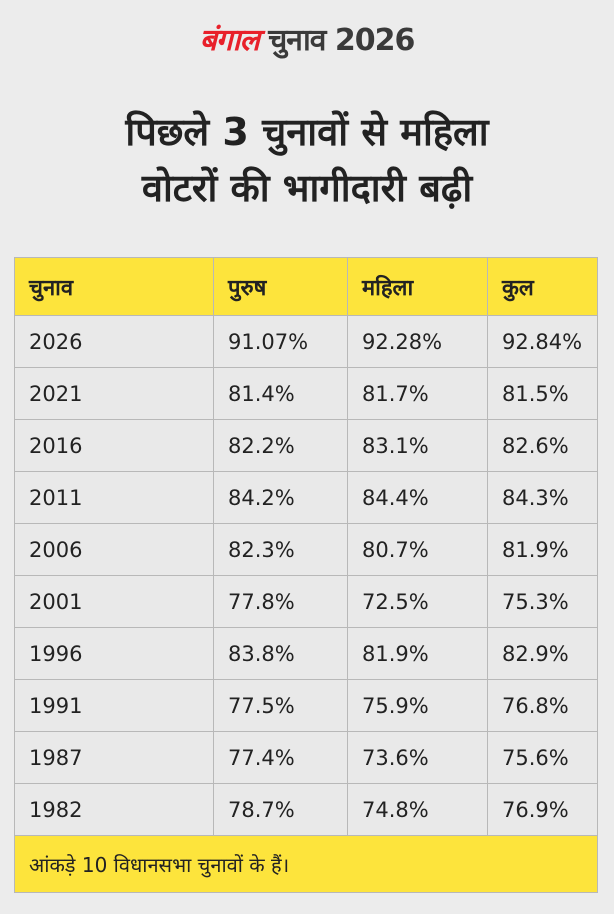 The height and width of the screenshot is (914, 614). Describe the element at coordinates (229, 40) in the screenshot. I see `logo-text: बंगाल` at that location.